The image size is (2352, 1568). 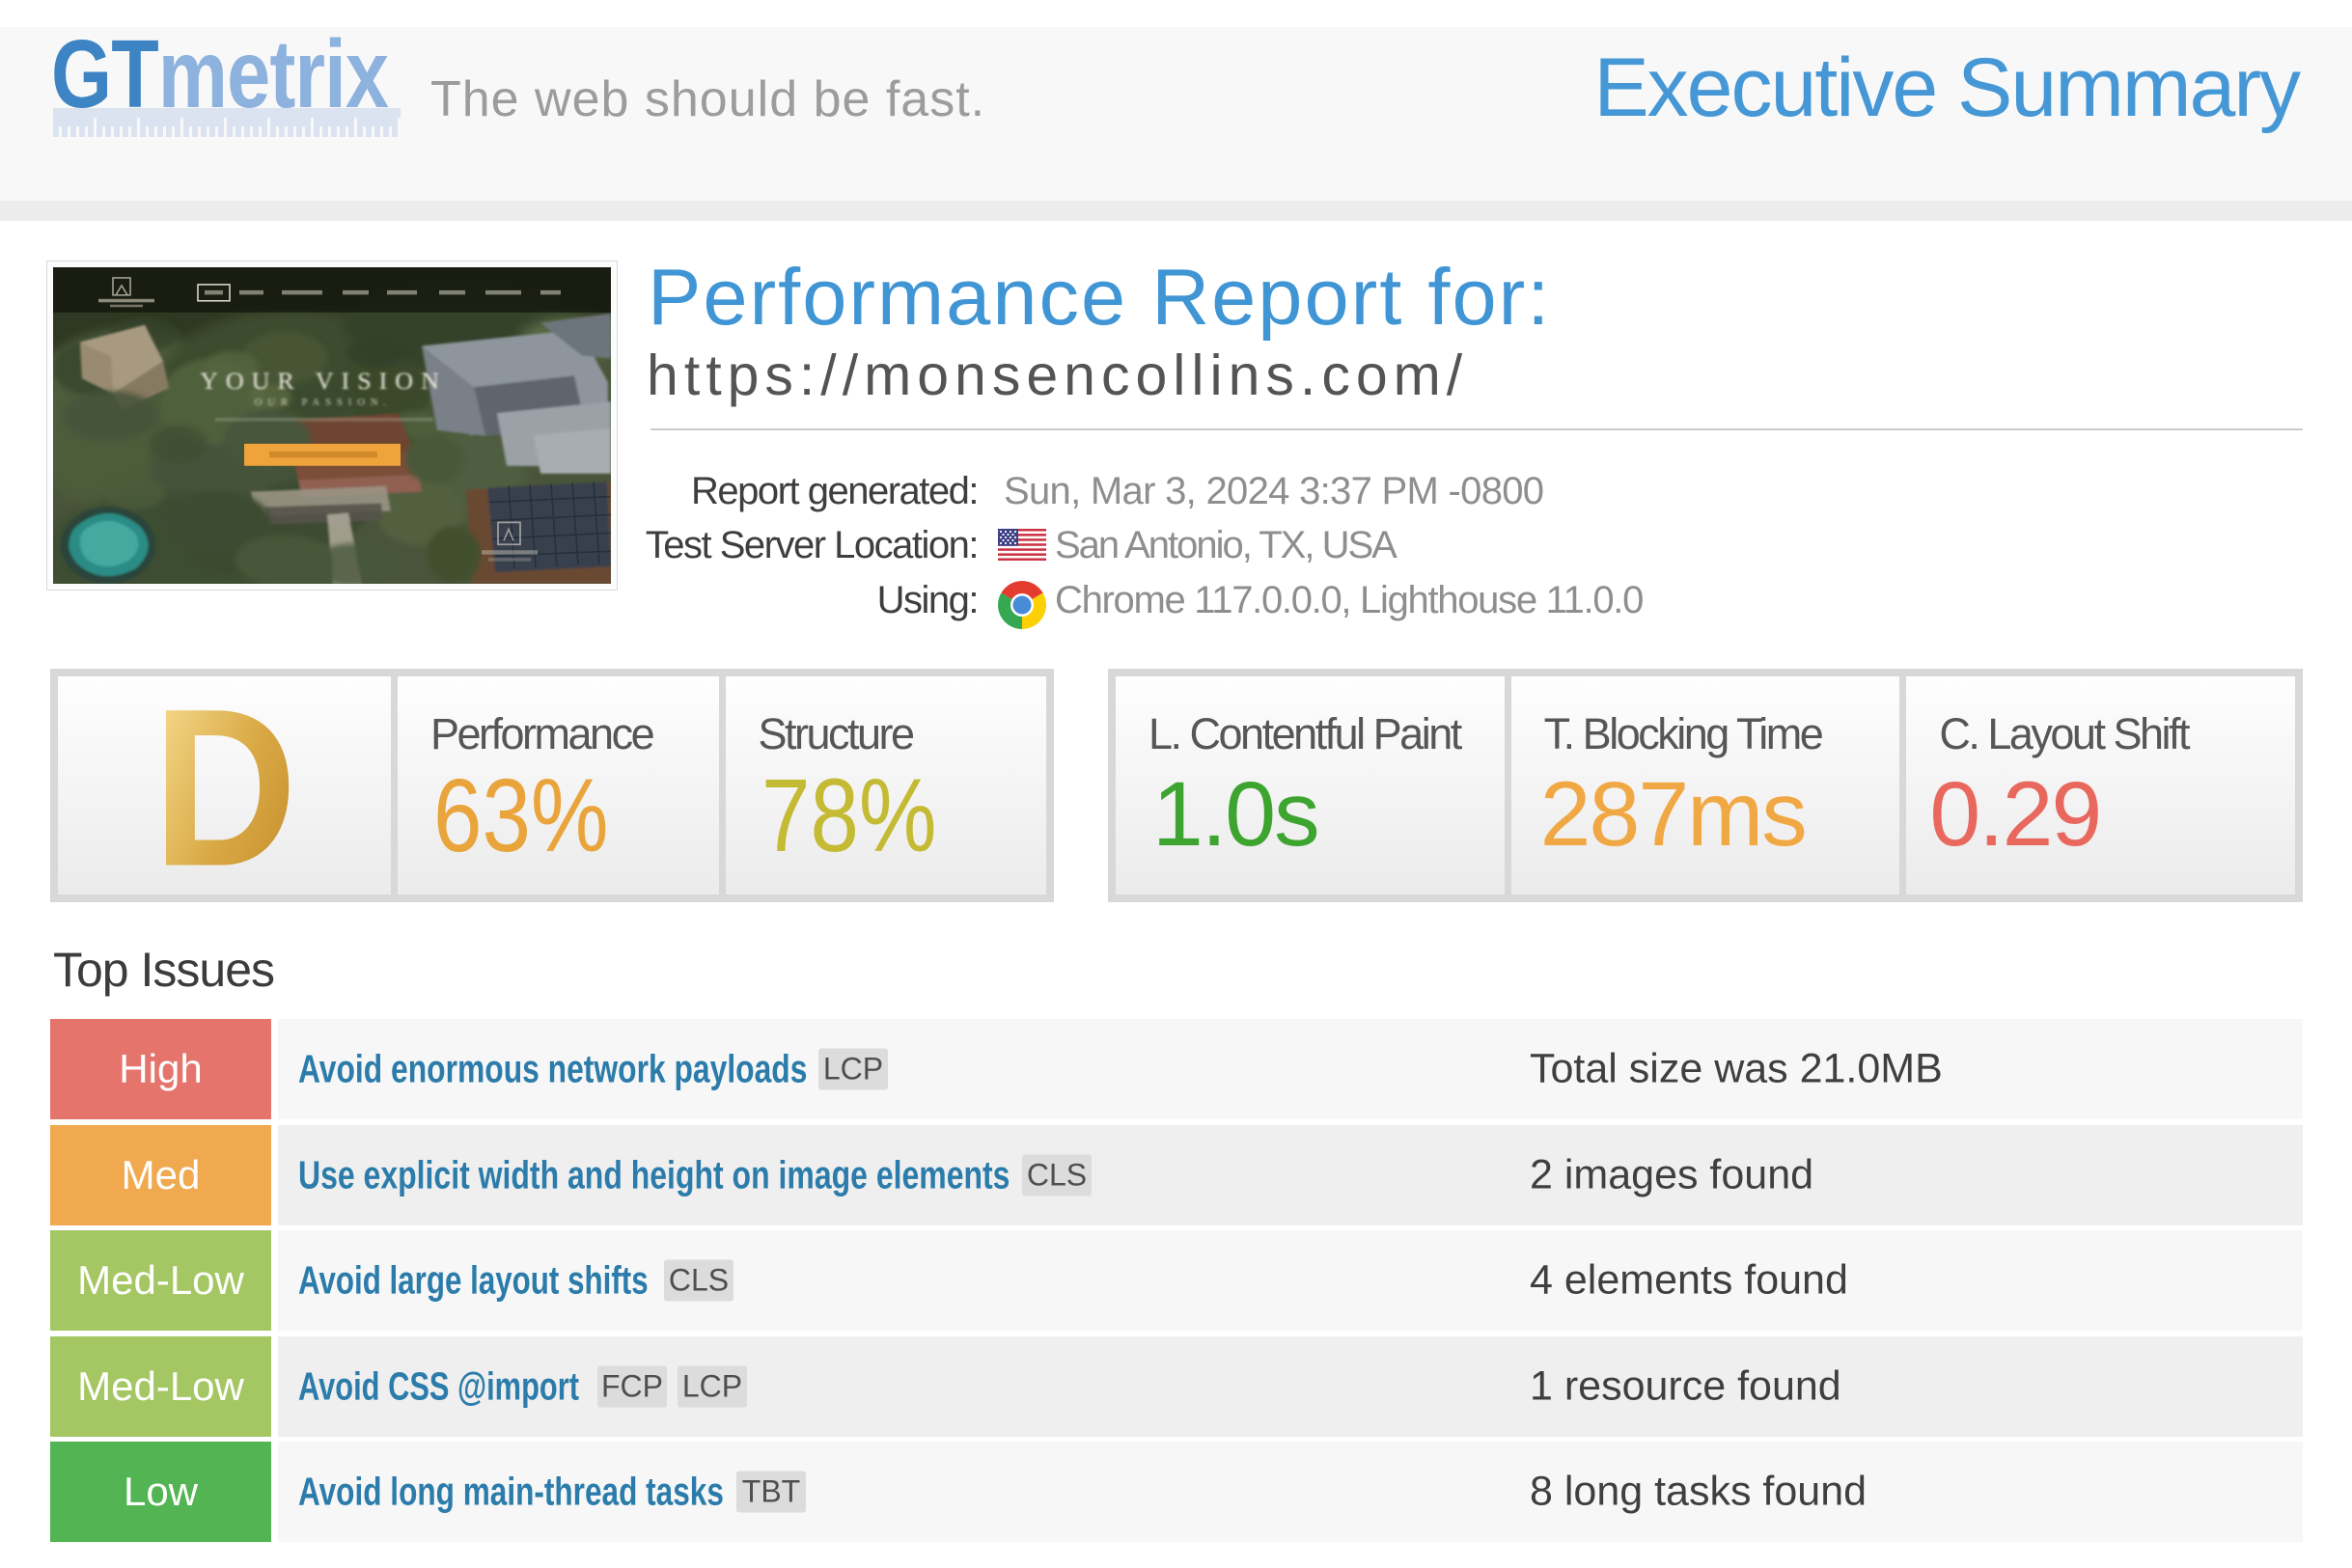 What do you see at coordinates (323, 403) in the screenshot?
I see `svg-text: OUR PASSION.` at bounding box center [323, 403].